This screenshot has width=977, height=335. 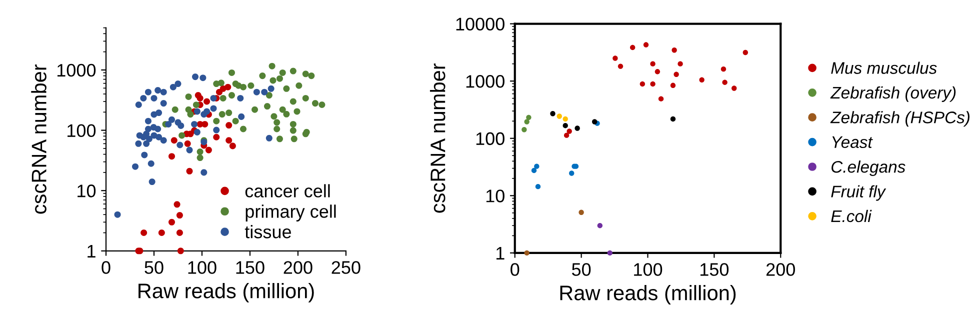 What do you see at coordinates (92, 251) in the screenshot?
I see `y-tick-label: 1` at bounding box center [92, 251].